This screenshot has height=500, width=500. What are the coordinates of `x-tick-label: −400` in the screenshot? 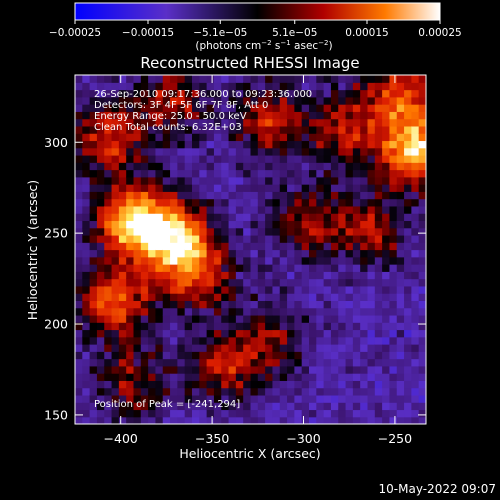 It's located at (121, 438).